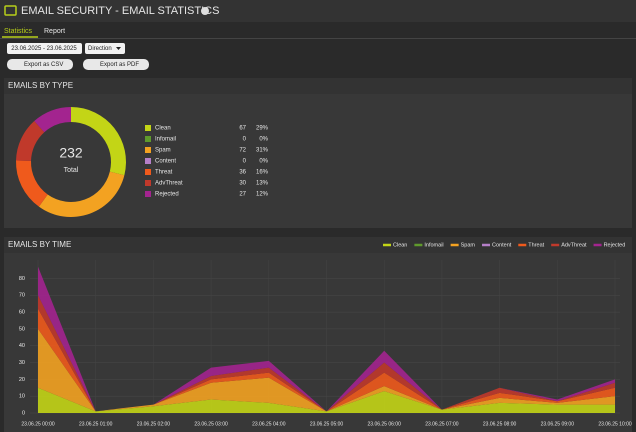 This screenshot has width=636, height=432. What do you see at coordinates (615, 424) in the screenshot?
I see `x-tick-label: 23.06.25 10:00` at bounding box center [615, 424].